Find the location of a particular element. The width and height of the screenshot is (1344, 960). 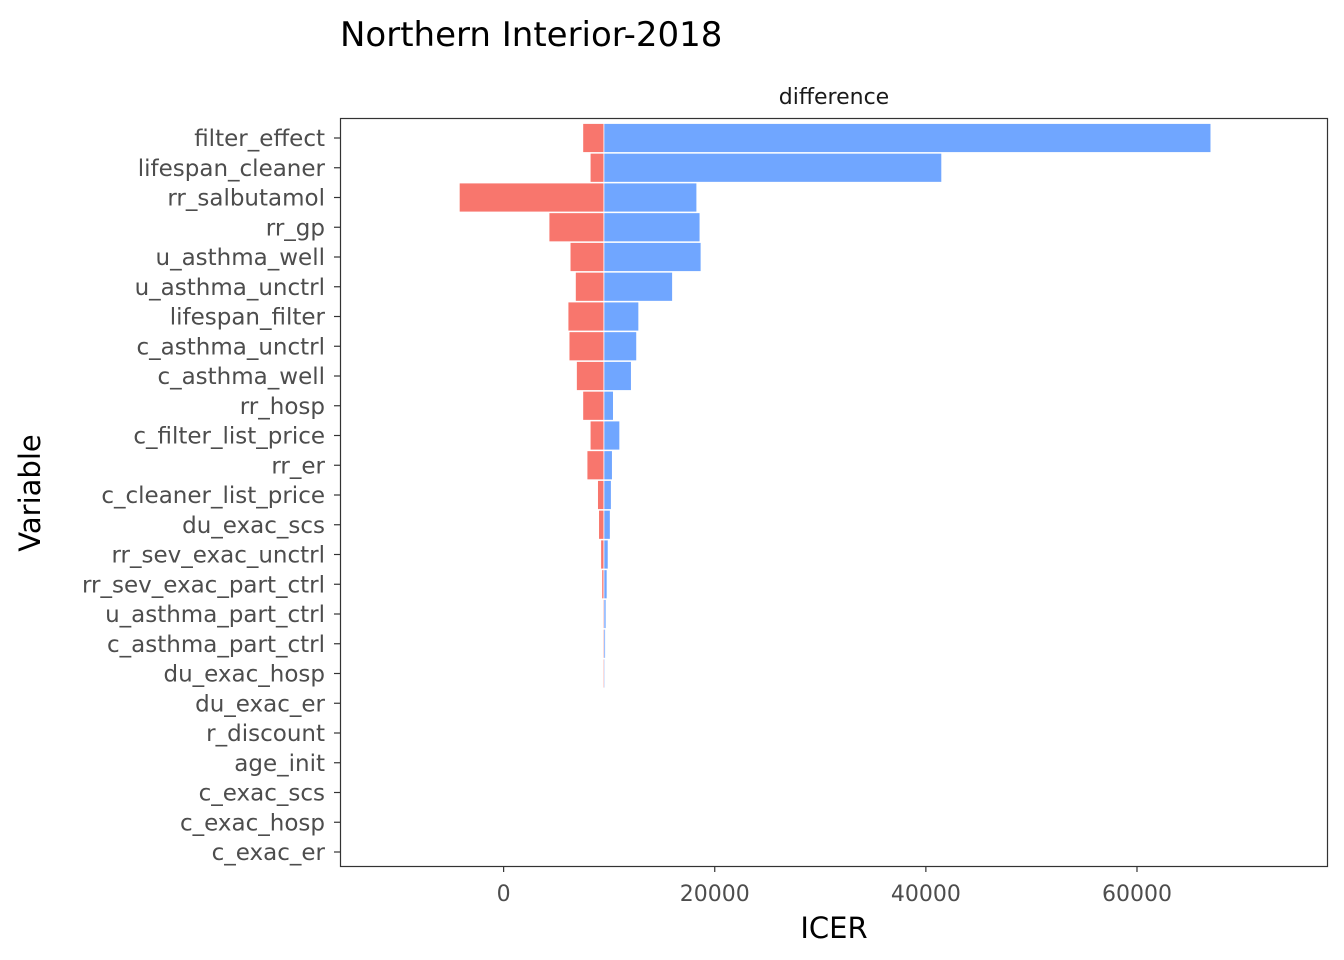

x-tick-label: 60000 is located at coordinates (1137, 894).